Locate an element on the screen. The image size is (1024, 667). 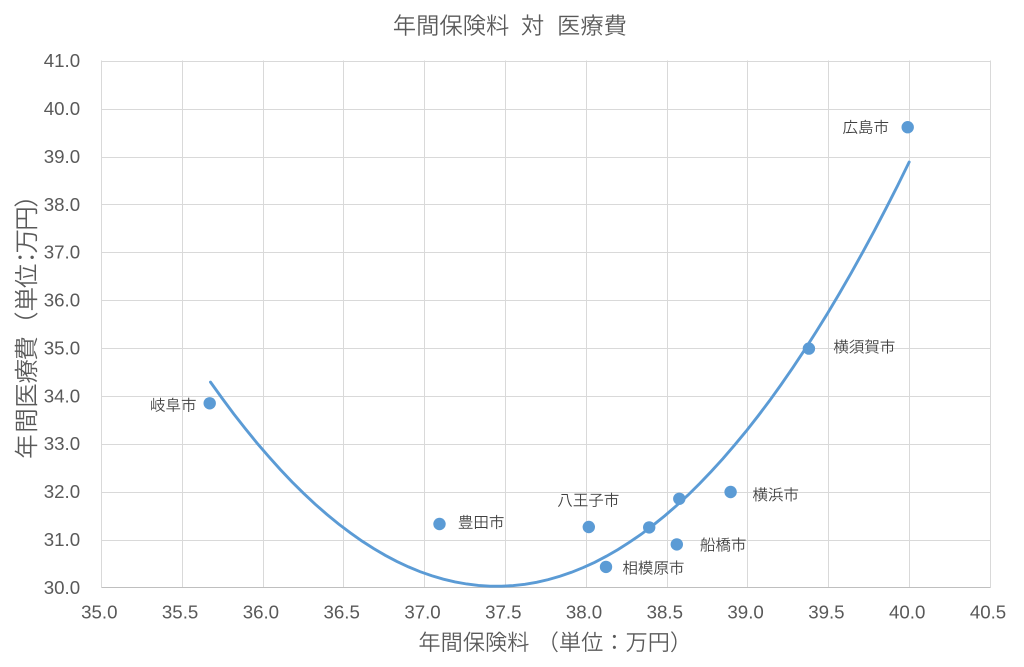
svg-text: 35.5 is located at coordinates (180, 612).